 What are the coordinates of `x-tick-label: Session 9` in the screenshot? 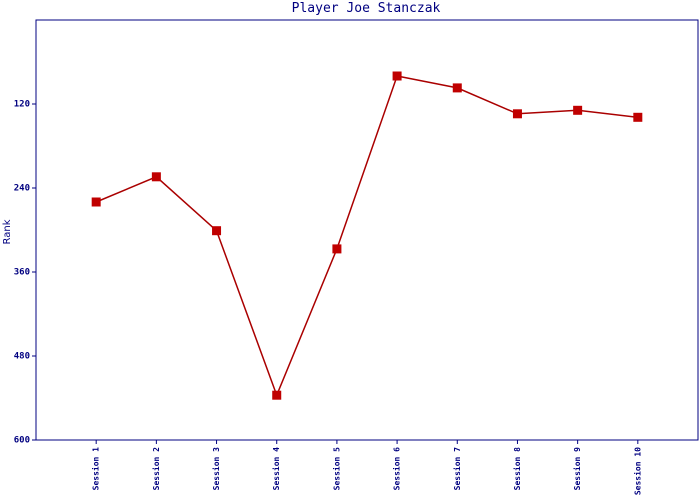 It's located at (577, 469).